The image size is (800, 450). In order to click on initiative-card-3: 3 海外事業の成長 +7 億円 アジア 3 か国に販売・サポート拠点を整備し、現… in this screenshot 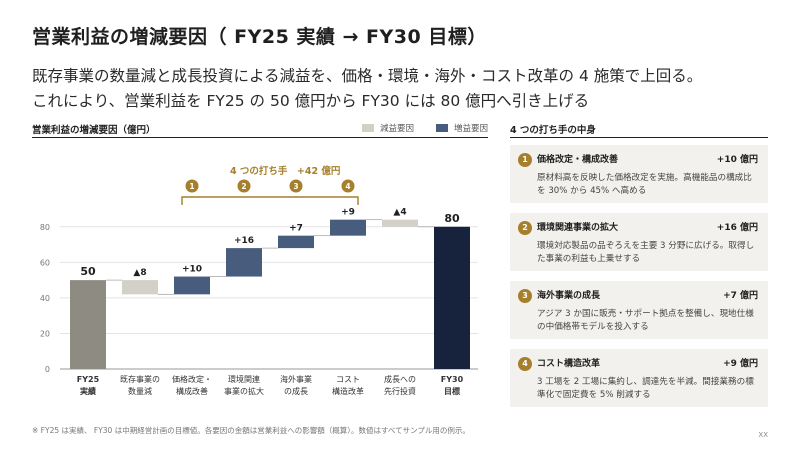, I will do `click(639, 310)`.